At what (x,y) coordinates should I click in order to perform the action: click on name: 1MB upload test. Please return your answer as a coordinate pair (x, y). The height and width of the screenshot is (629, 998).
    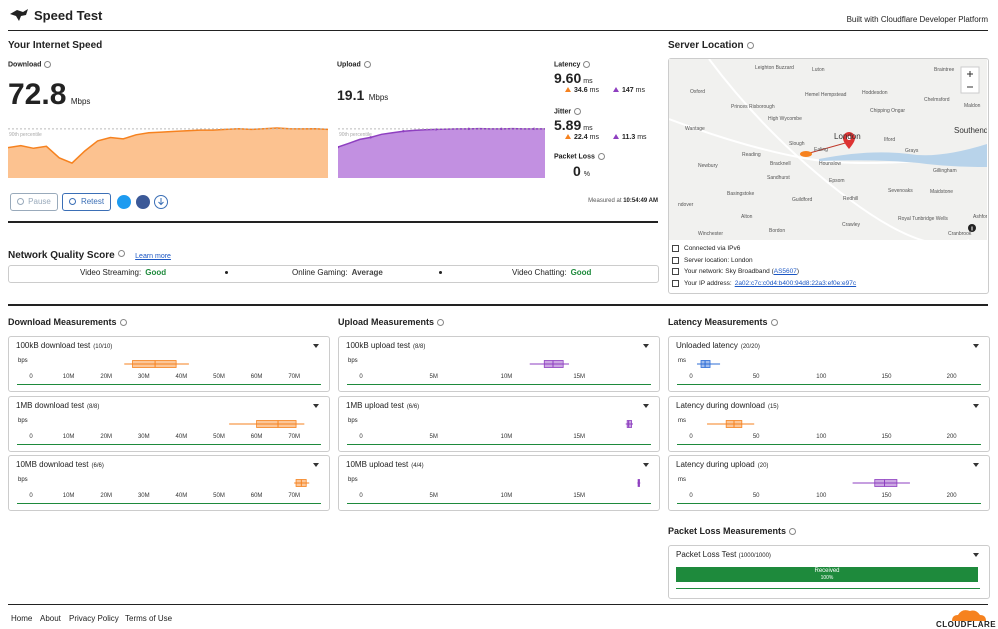
    Looking at the image, I should click on (375, 405).